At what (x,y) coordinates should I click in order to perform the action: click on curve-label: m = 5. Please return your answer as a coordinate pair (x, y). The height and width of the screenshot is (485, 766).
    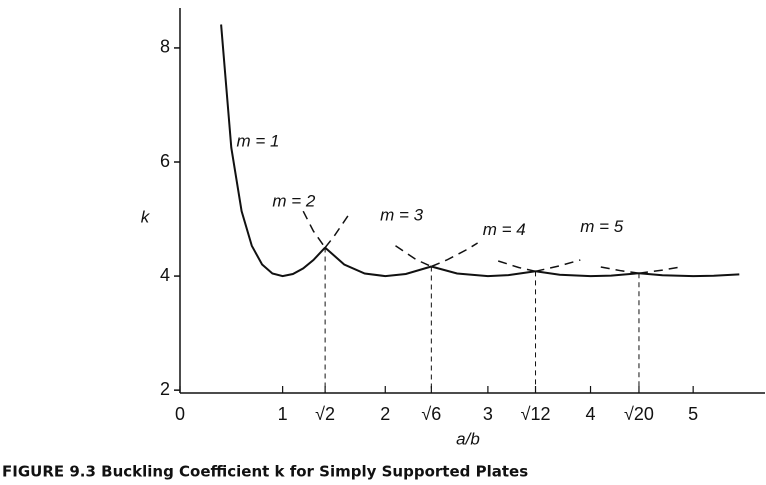
    Looking at the image, I should click on (602, 226).